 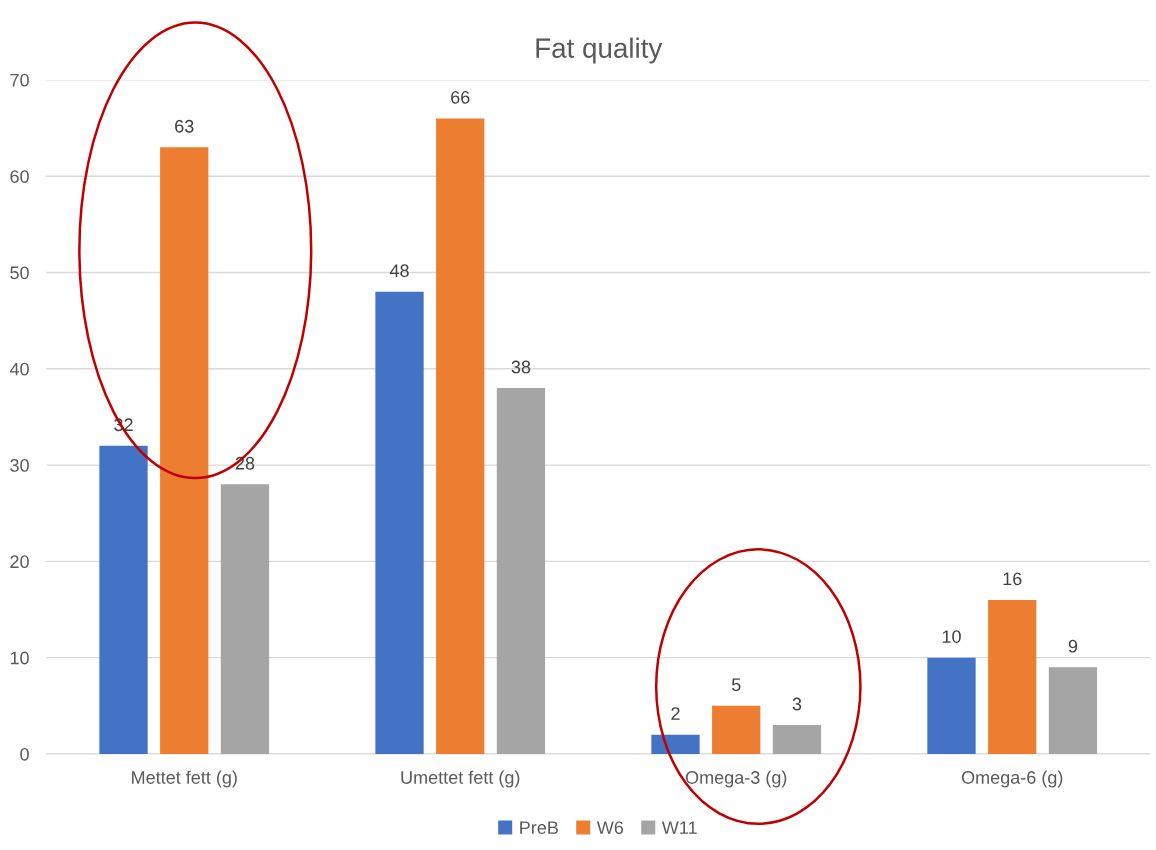 I want to click on data-label: 3, so click(x=797, y=704).